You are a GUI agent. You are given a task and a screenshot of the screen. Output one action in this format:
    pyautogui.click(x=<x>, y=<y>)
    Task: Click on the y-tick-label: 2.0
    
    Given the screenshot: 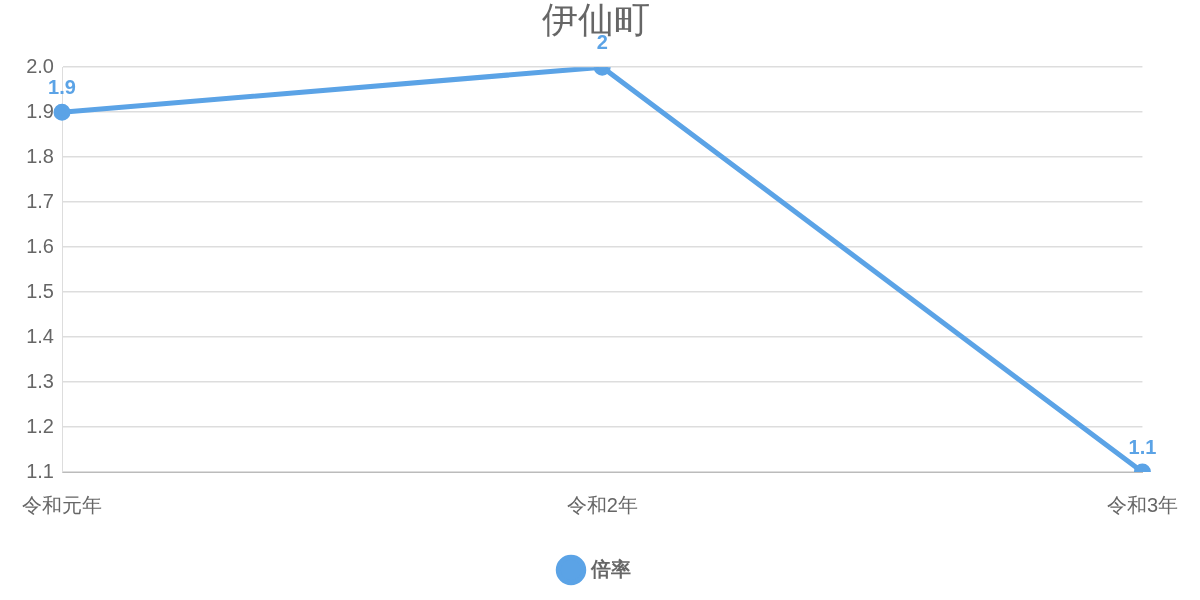 What is the action you would take?
    pyautogui.click(x=40, y=65)
    